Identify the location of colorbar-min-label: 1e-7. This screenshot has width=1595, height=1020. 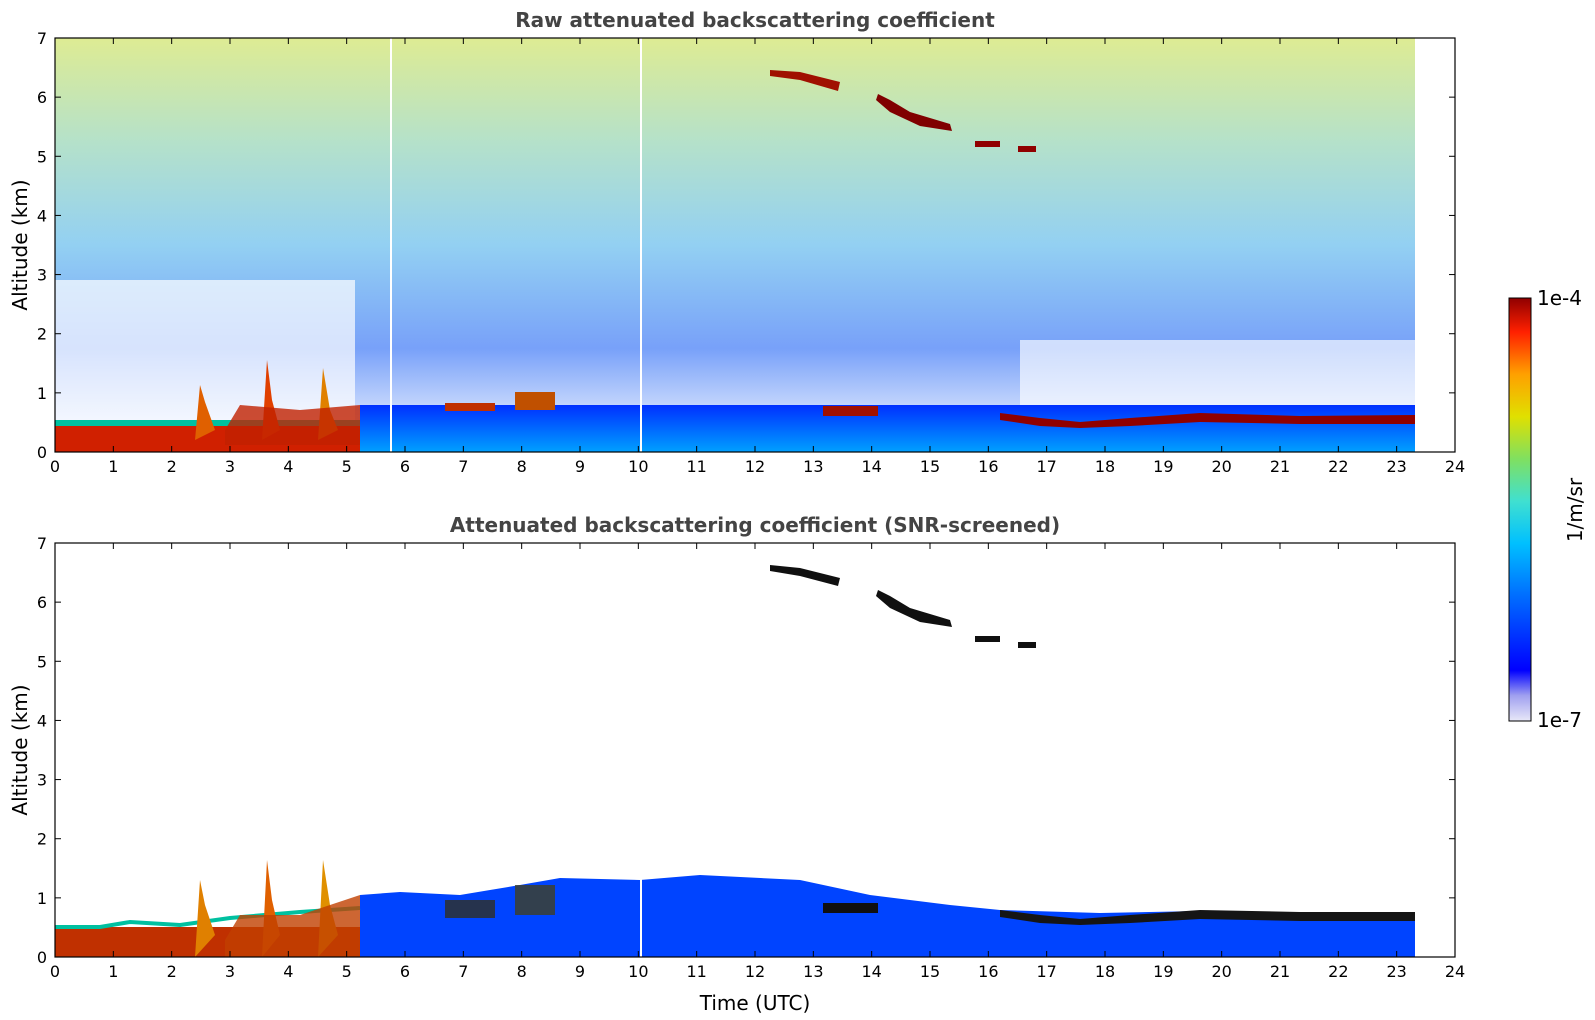
(1559, 720).